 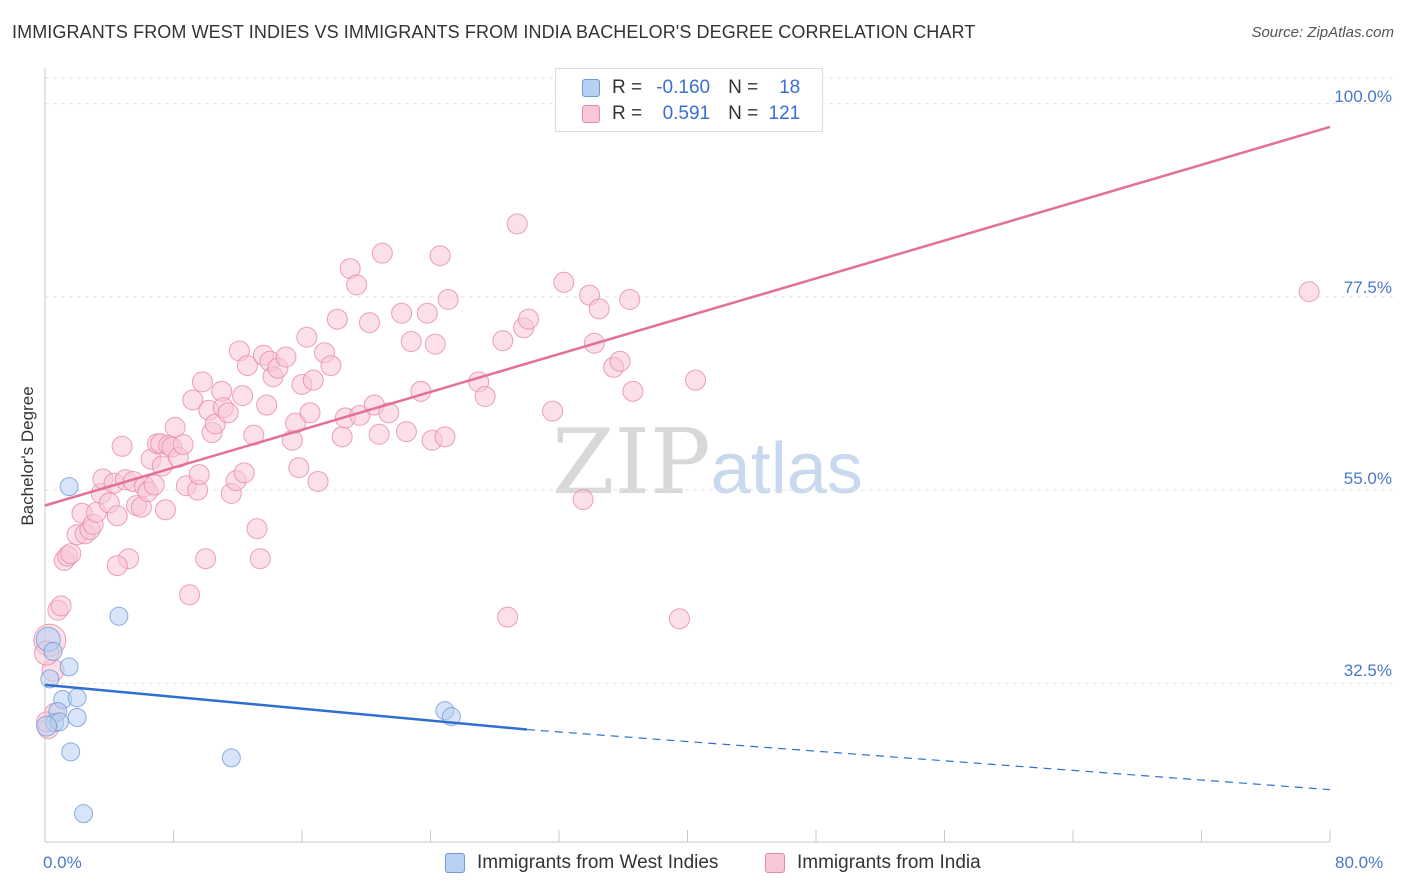 I want to click on source-label: Source: ZipAtlas.com, so click(x=1322, y=32).